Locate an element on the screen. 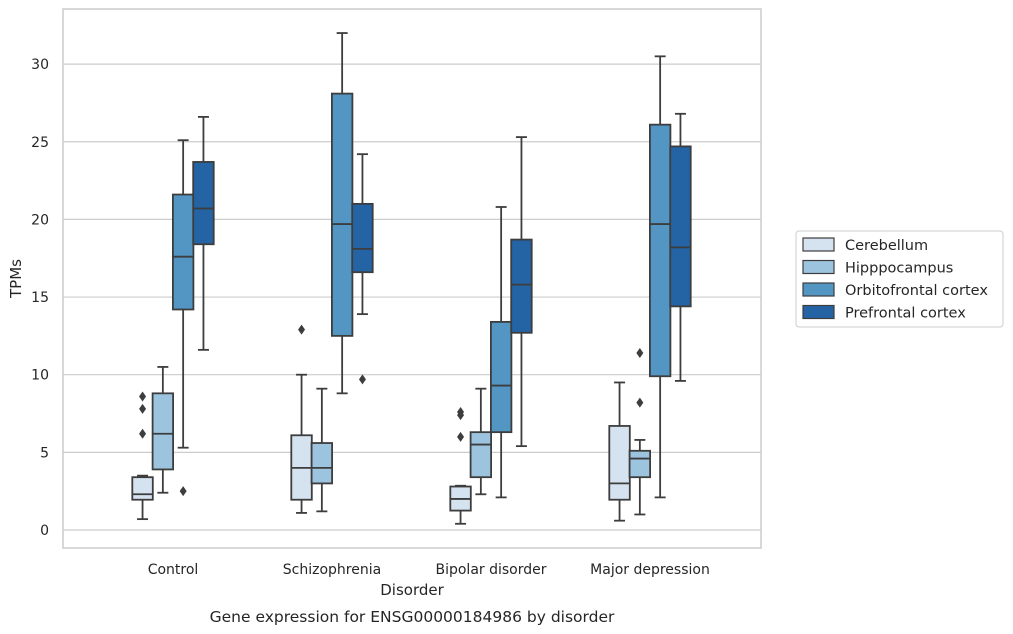 This screenshot has width=1013, height=634. x-tick-label-bipolar-disorder: Bipolar disorder is located at coordinates (490, 570).